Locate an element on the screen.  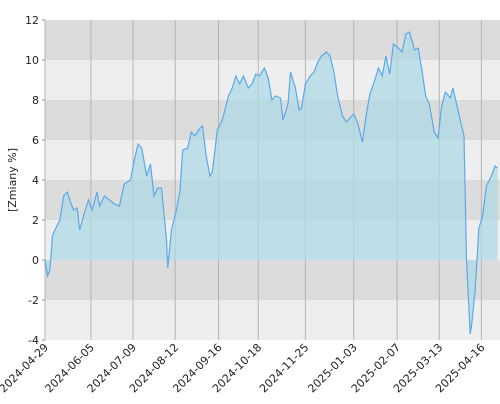
y-tick-label: -4 is located at coordinates (33, 340).